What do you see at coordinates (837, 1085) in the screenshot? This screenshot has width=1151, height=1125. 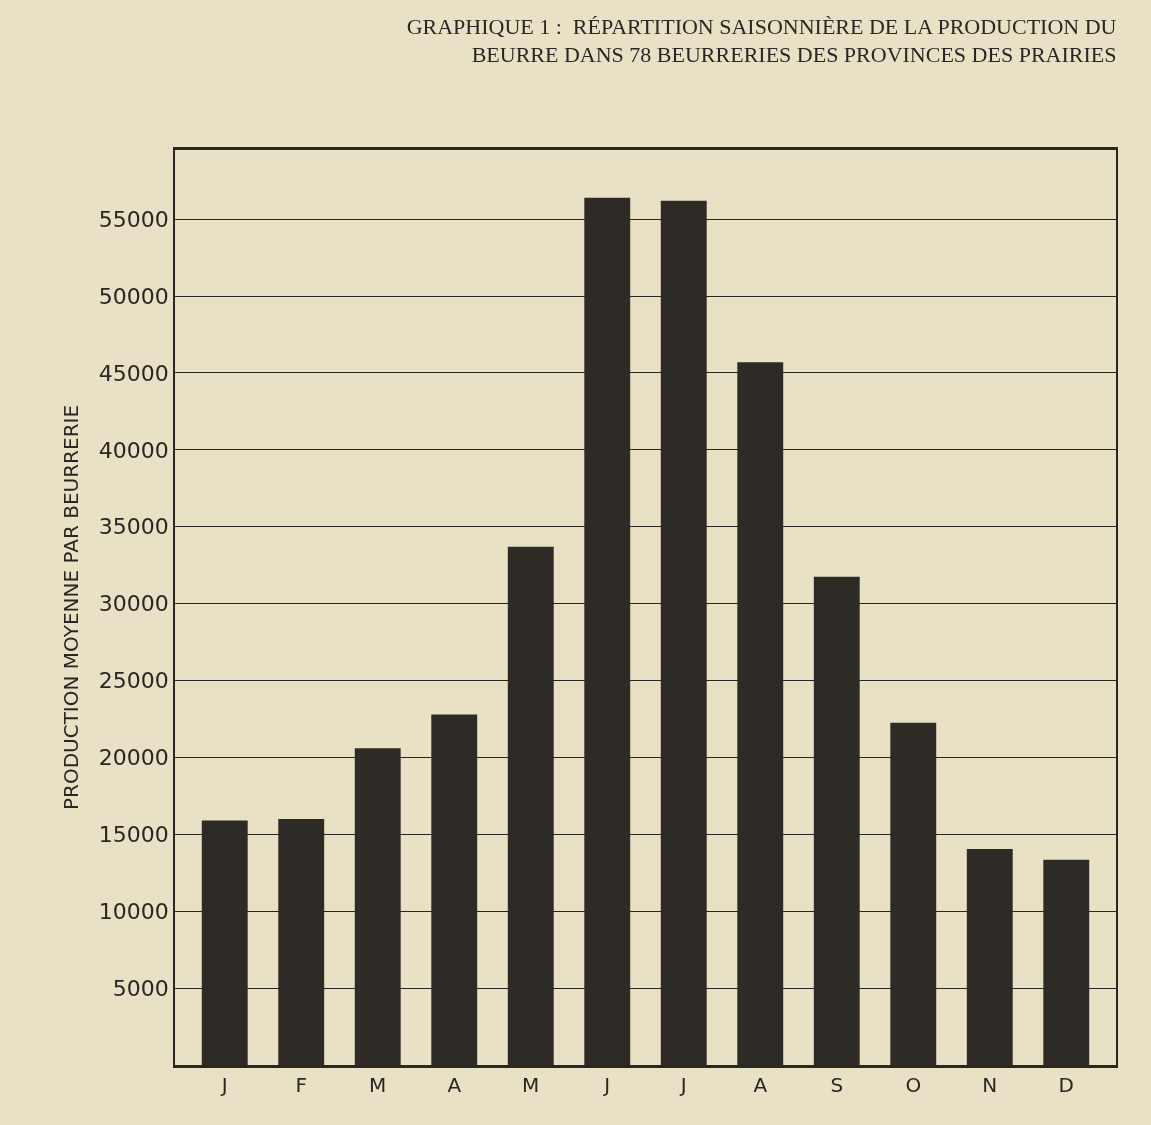 I see `x-tick-label: S` at bounding box center [837, 1085].